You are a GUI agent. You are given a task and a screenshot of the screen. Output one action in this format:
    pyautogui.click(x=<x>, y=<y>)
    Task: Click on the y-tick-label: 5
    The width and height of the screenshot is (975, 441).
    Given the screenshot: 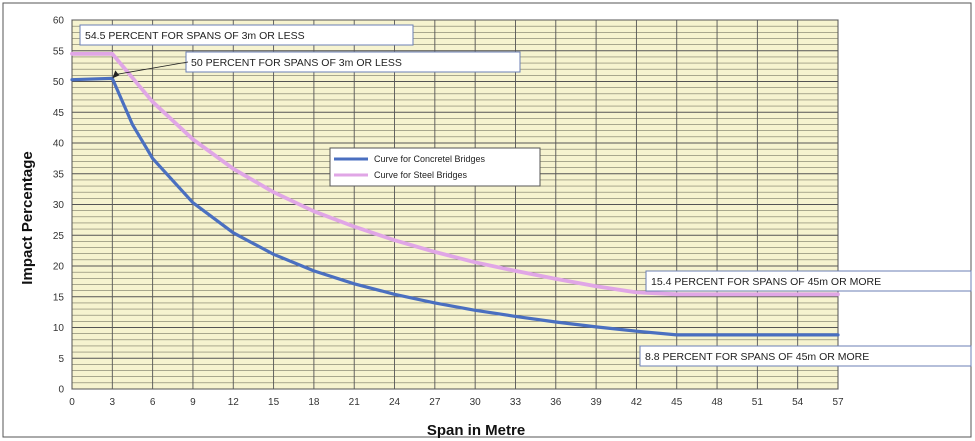 What is the action you would take?
    pyautogui.click(x=61, y=359)
    